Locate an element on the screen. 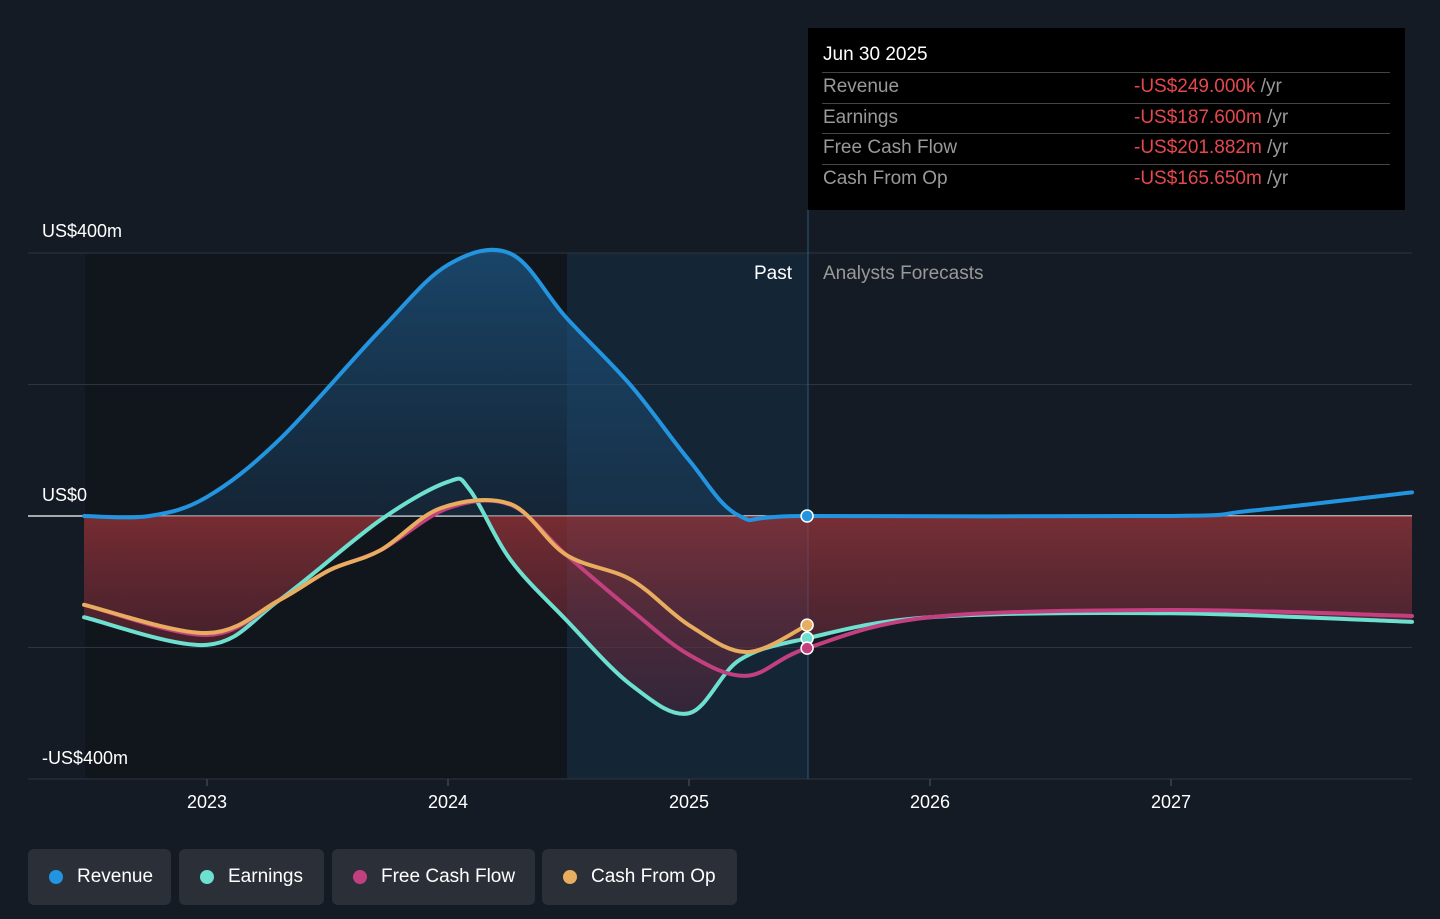 Image resolution: width=1440 pixels, height=919 pixels. x-tick-label: 2026 is located at coordinates (930, 802).